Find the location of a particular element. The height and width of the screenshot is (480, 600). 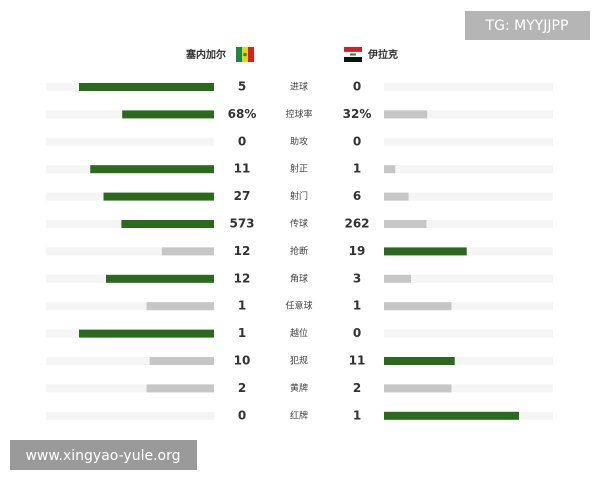

stat-label: 任意球 is located at coordinates (298, 306).